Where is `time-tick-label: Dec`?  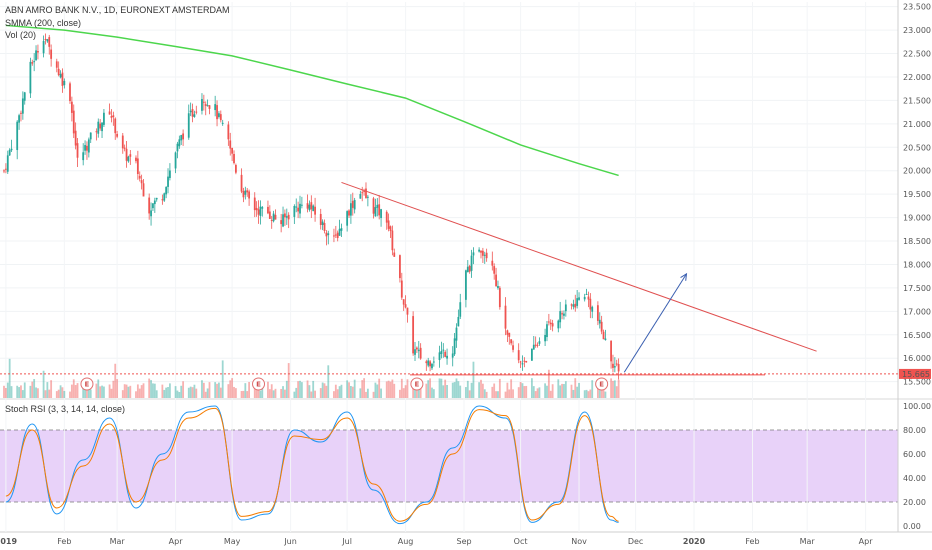 time-tick-label: Dec is located at coordinates (635, 541).